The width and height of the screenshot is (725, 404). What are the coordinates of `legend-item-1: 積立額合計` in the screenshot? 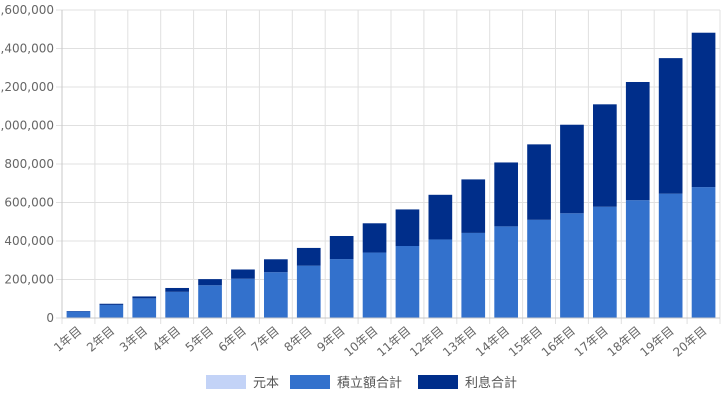 It's located at (346, 383).